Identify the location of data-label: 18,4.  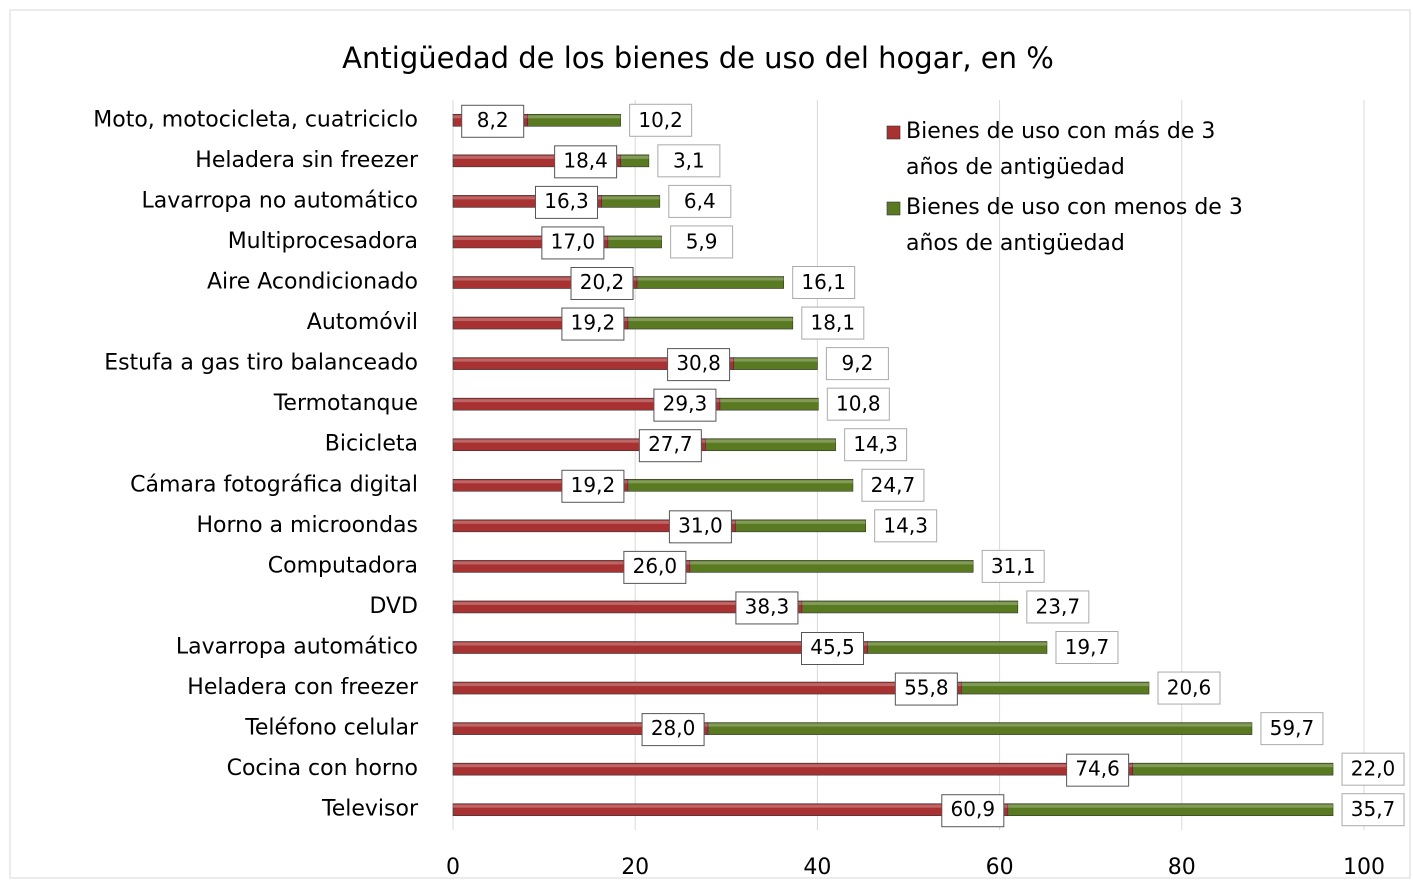
(585, 160).